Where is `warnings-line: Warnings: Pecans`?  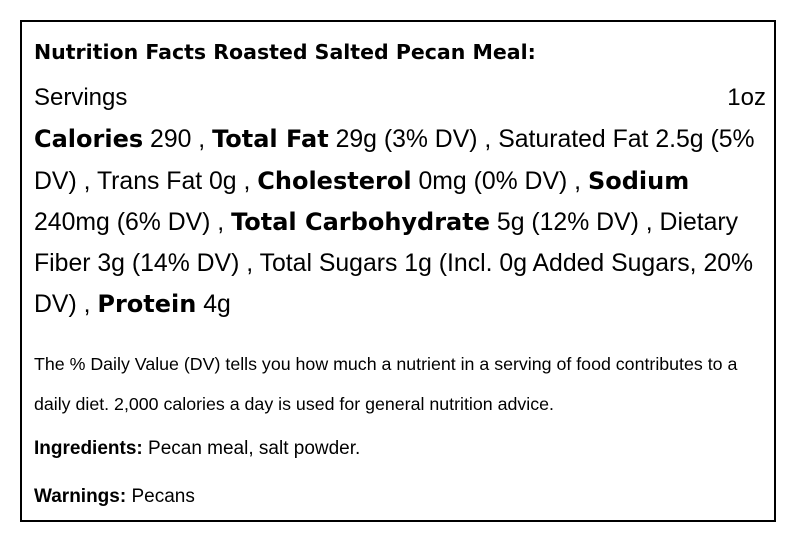
warnings-line: Warnings: Pecans is located at coordinates (114, 497).